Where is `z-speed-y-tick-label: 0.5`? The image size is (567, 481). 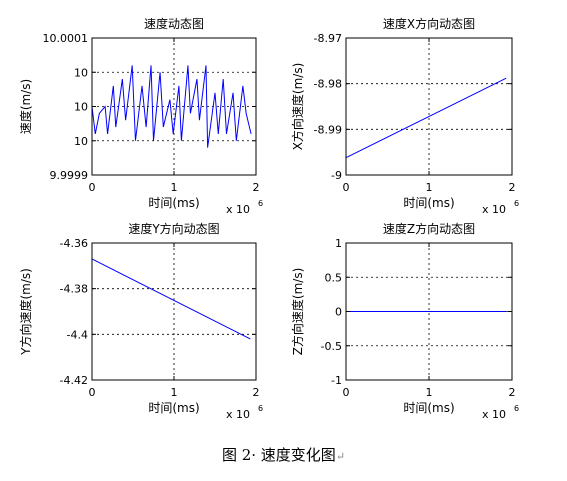
z-speed-y-tick-label: 0.5 is located at coordinates (334, 277).